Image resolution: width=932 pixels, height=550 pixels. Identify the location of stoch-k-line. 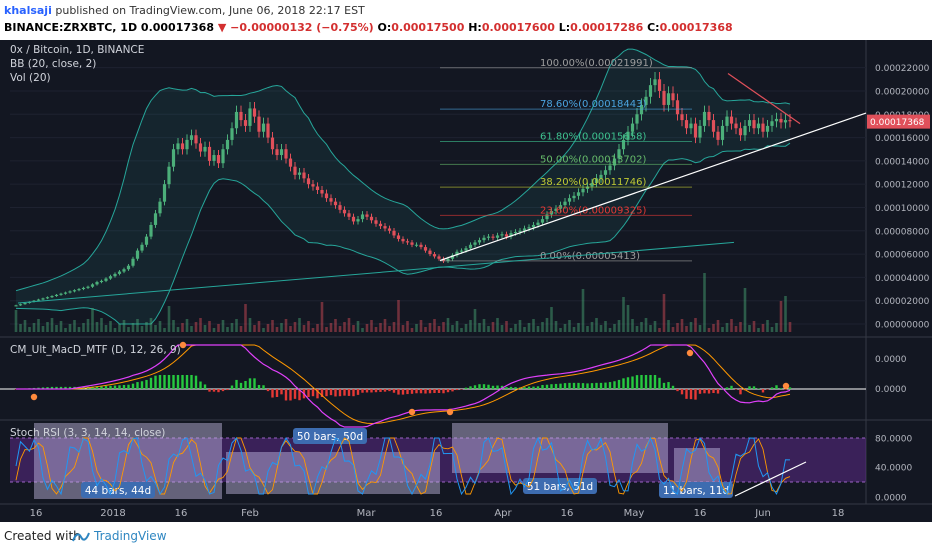
(403, 466).